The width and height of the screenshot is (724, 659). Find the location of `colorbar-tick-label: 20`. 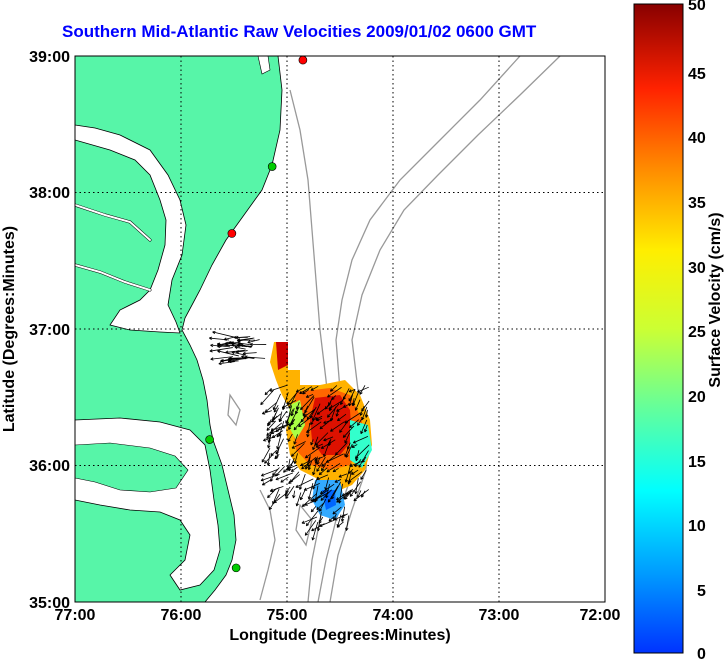

colorbar-tick-label: 20 is located at coordinates (697, 397).